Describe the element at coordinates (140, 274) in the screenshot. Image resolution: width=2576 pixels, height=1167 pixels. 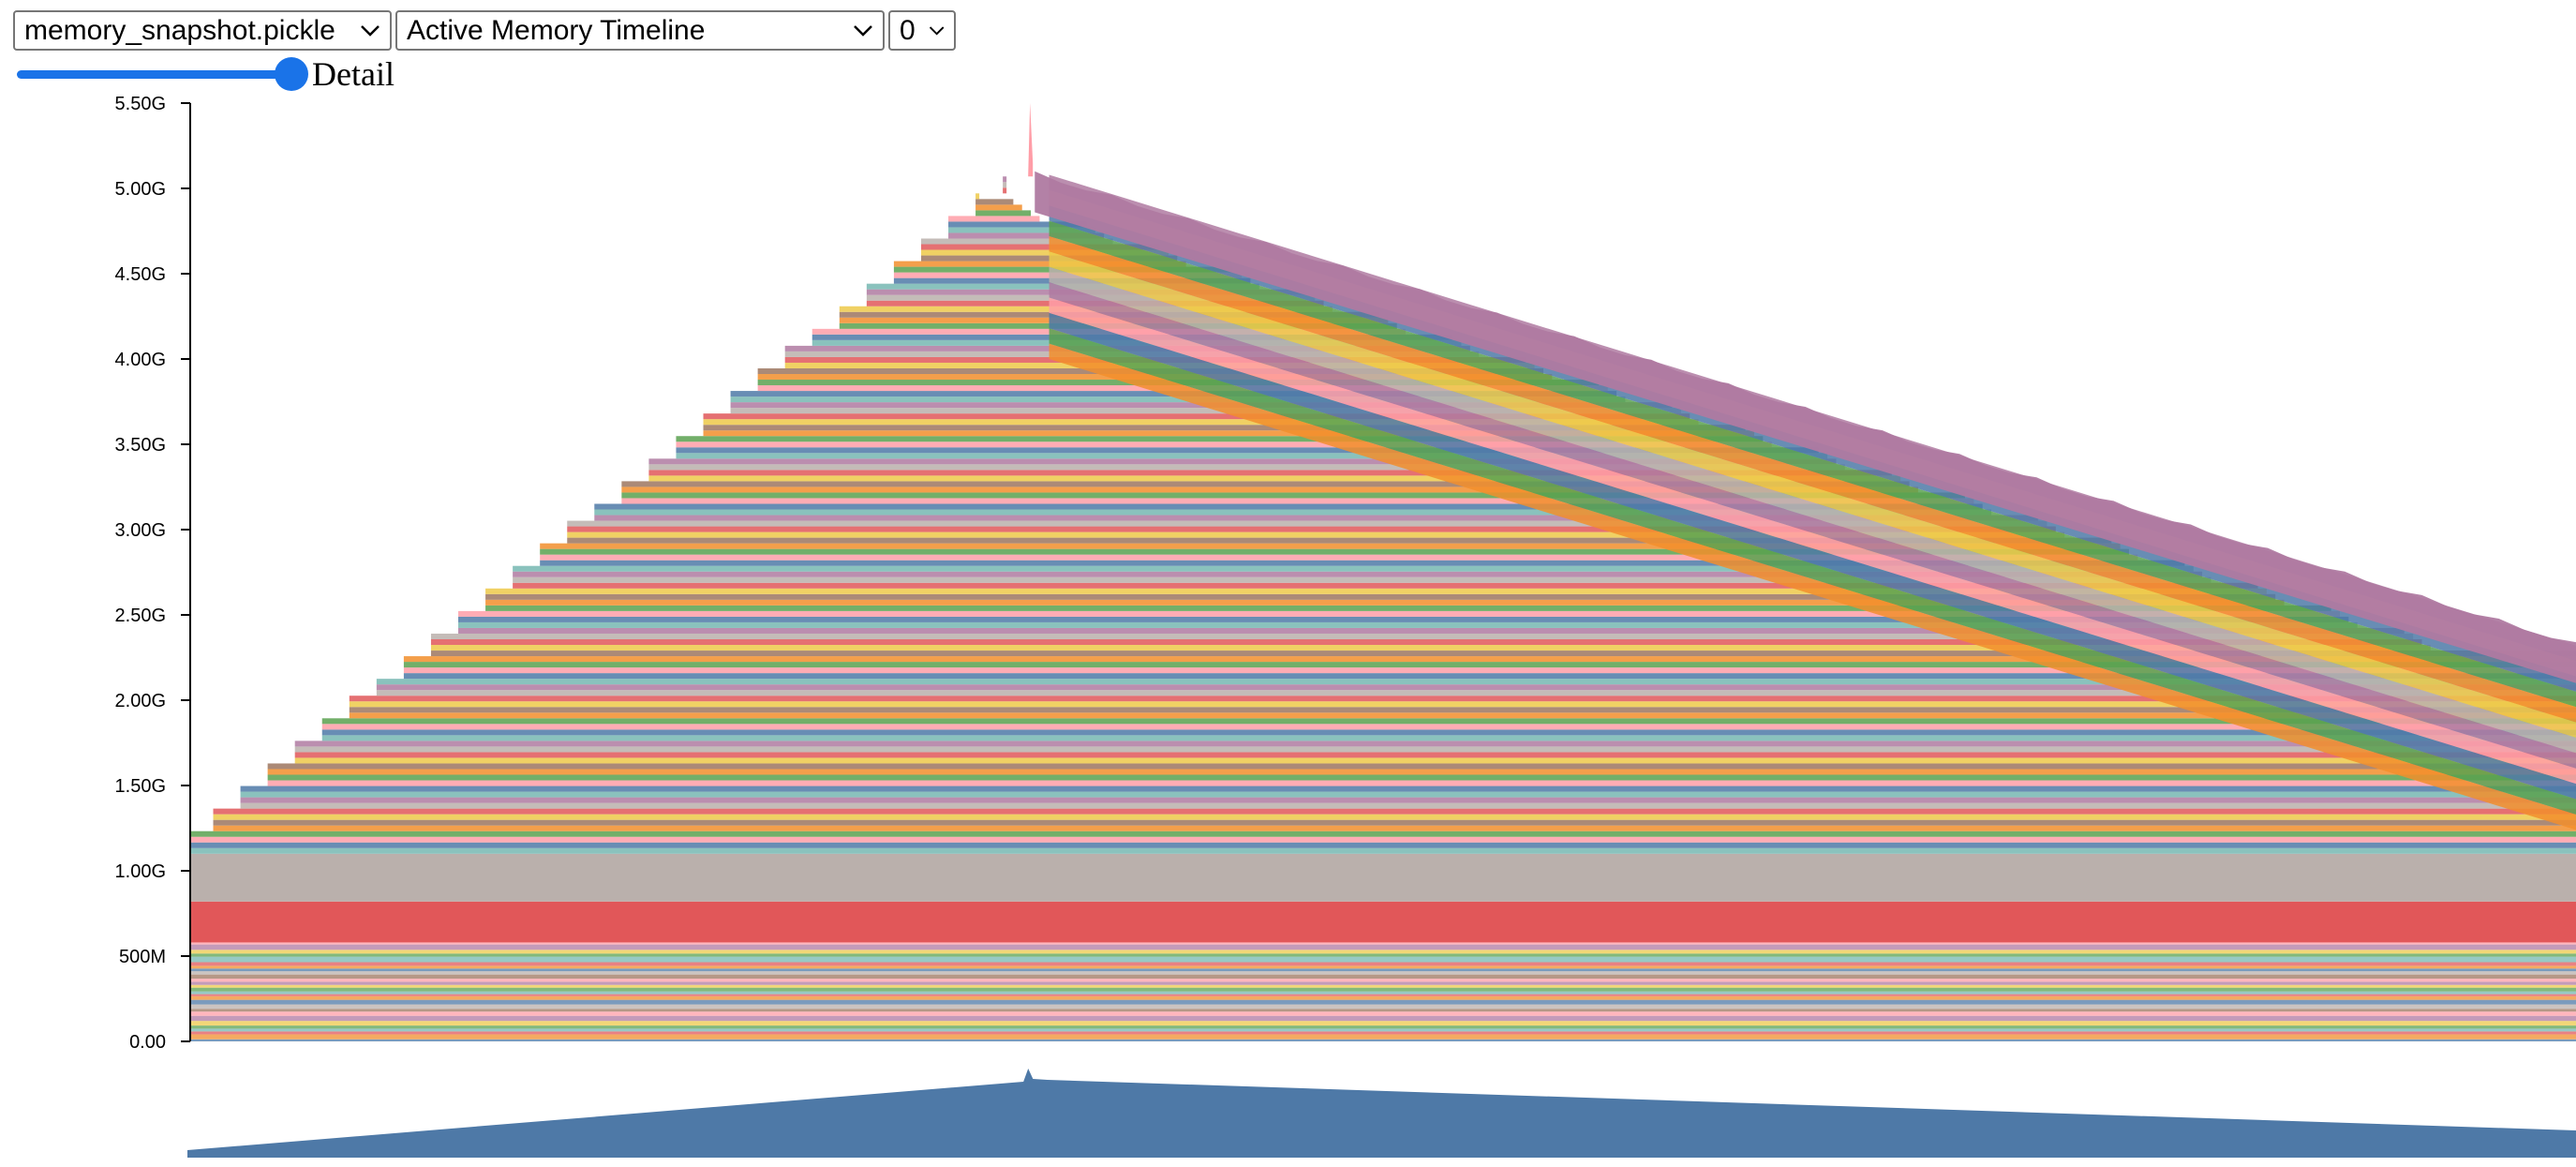
I see `y-axis-tick-label: 4.50G` at that location.